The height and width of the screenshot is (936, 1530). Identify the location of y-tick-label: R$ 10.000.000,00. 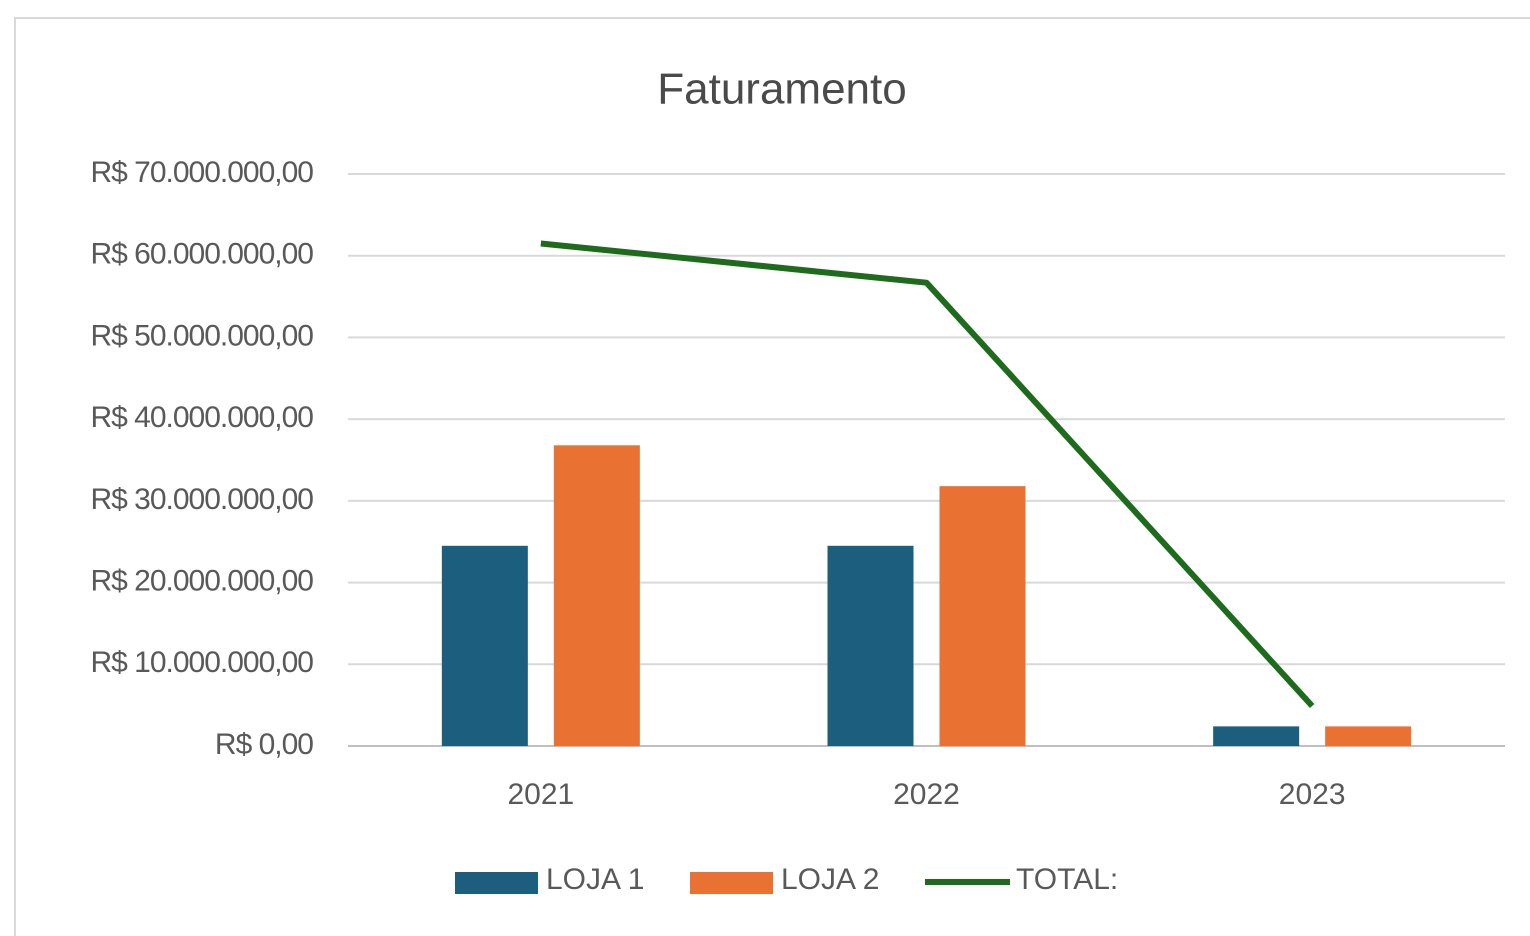
(201, 662).